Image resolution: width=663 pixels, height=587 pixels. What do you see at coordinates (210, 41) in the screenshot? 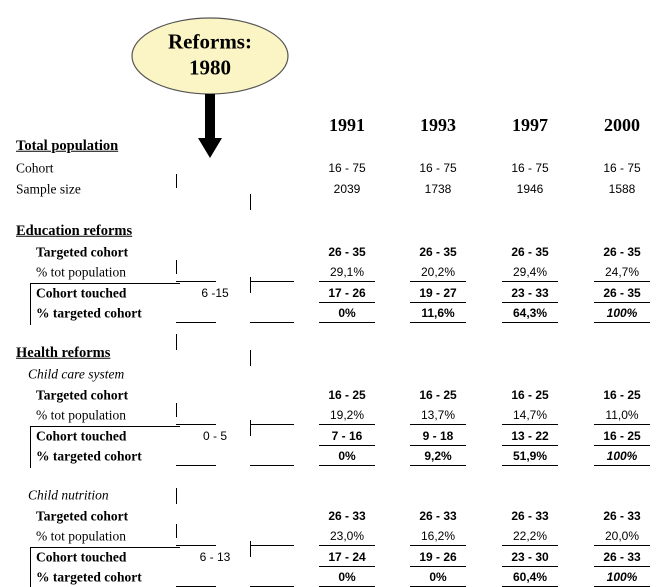
I see `callout-text: Reforms:` at bounding box center [210, 41].